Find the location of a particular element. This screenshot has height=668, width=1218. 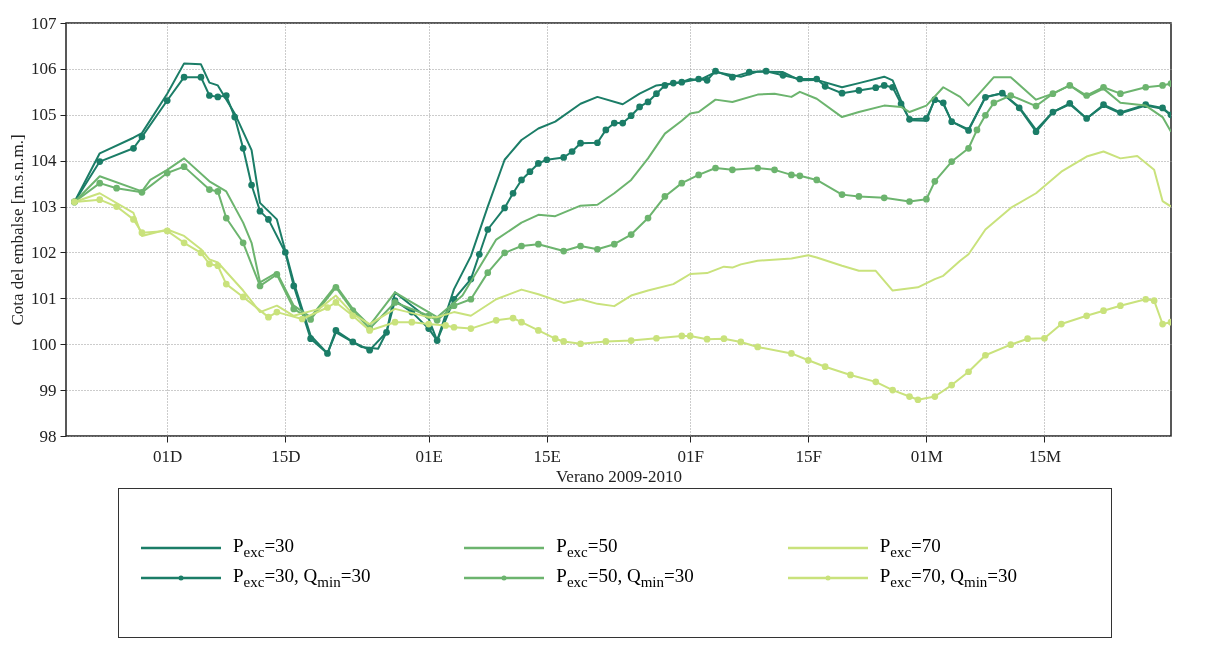

legend-label: P$_{exc}$=30 is located at coordinates (264, 548).